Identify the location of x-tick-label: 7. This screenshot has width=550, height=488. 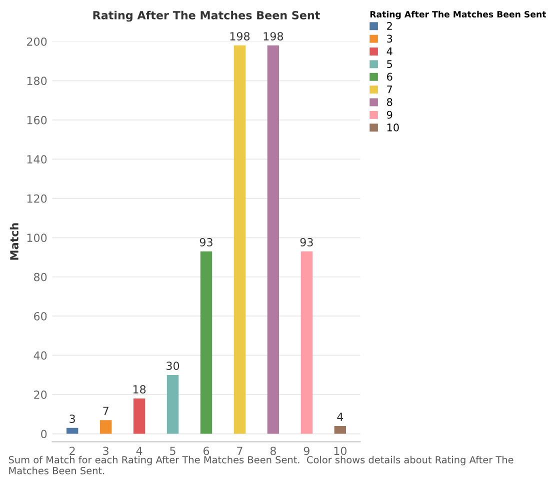
(239, 450).